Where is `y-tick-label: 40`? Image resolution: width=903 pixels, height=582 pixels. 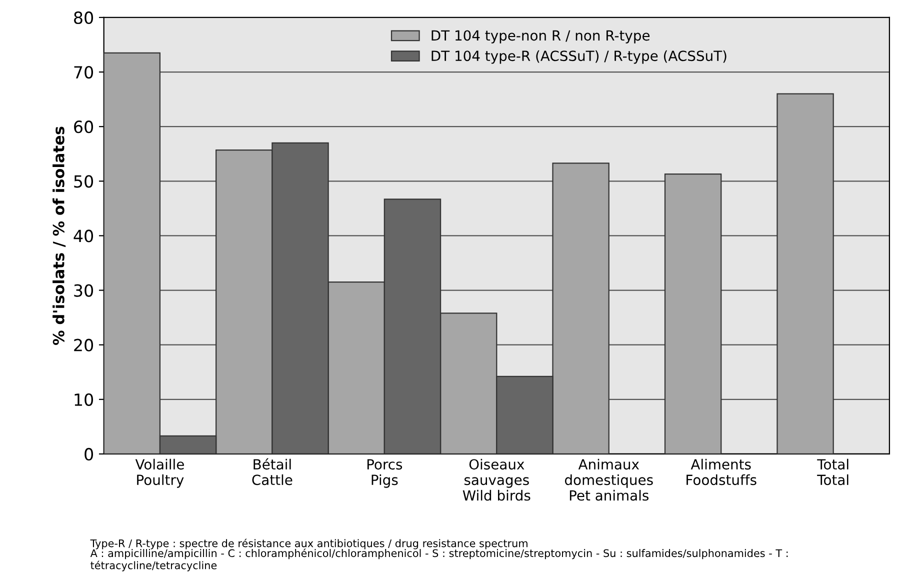 y-tick-label: 40 is located at coordinates (84, 236).